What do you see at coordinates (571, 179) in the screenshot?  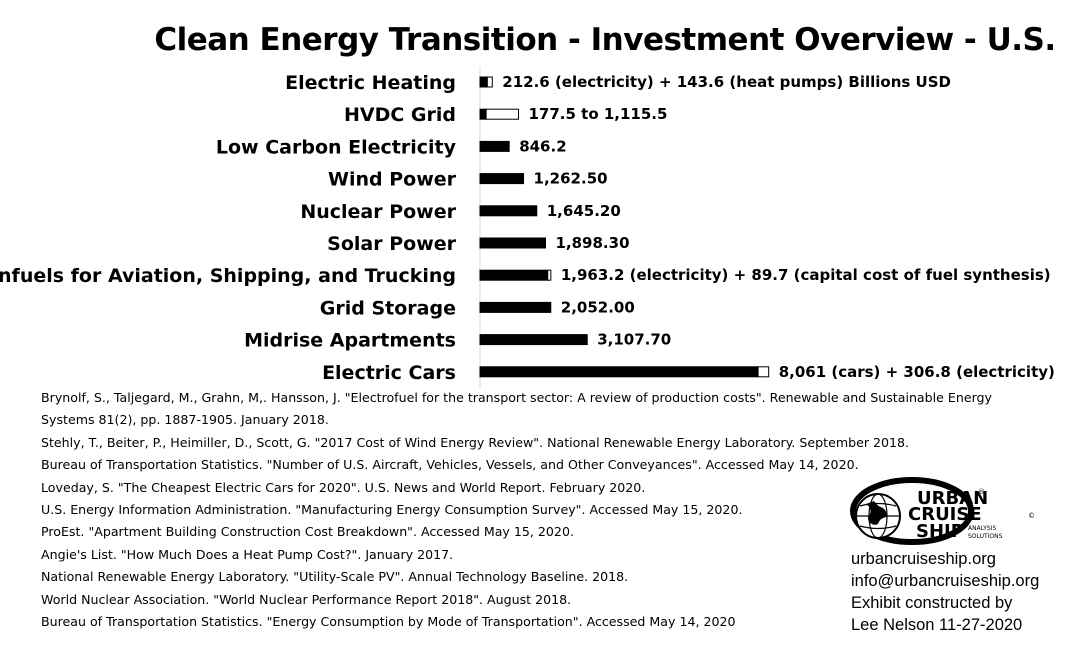 I see `data-label: 1,262.50` at bounding box center [571, 179].